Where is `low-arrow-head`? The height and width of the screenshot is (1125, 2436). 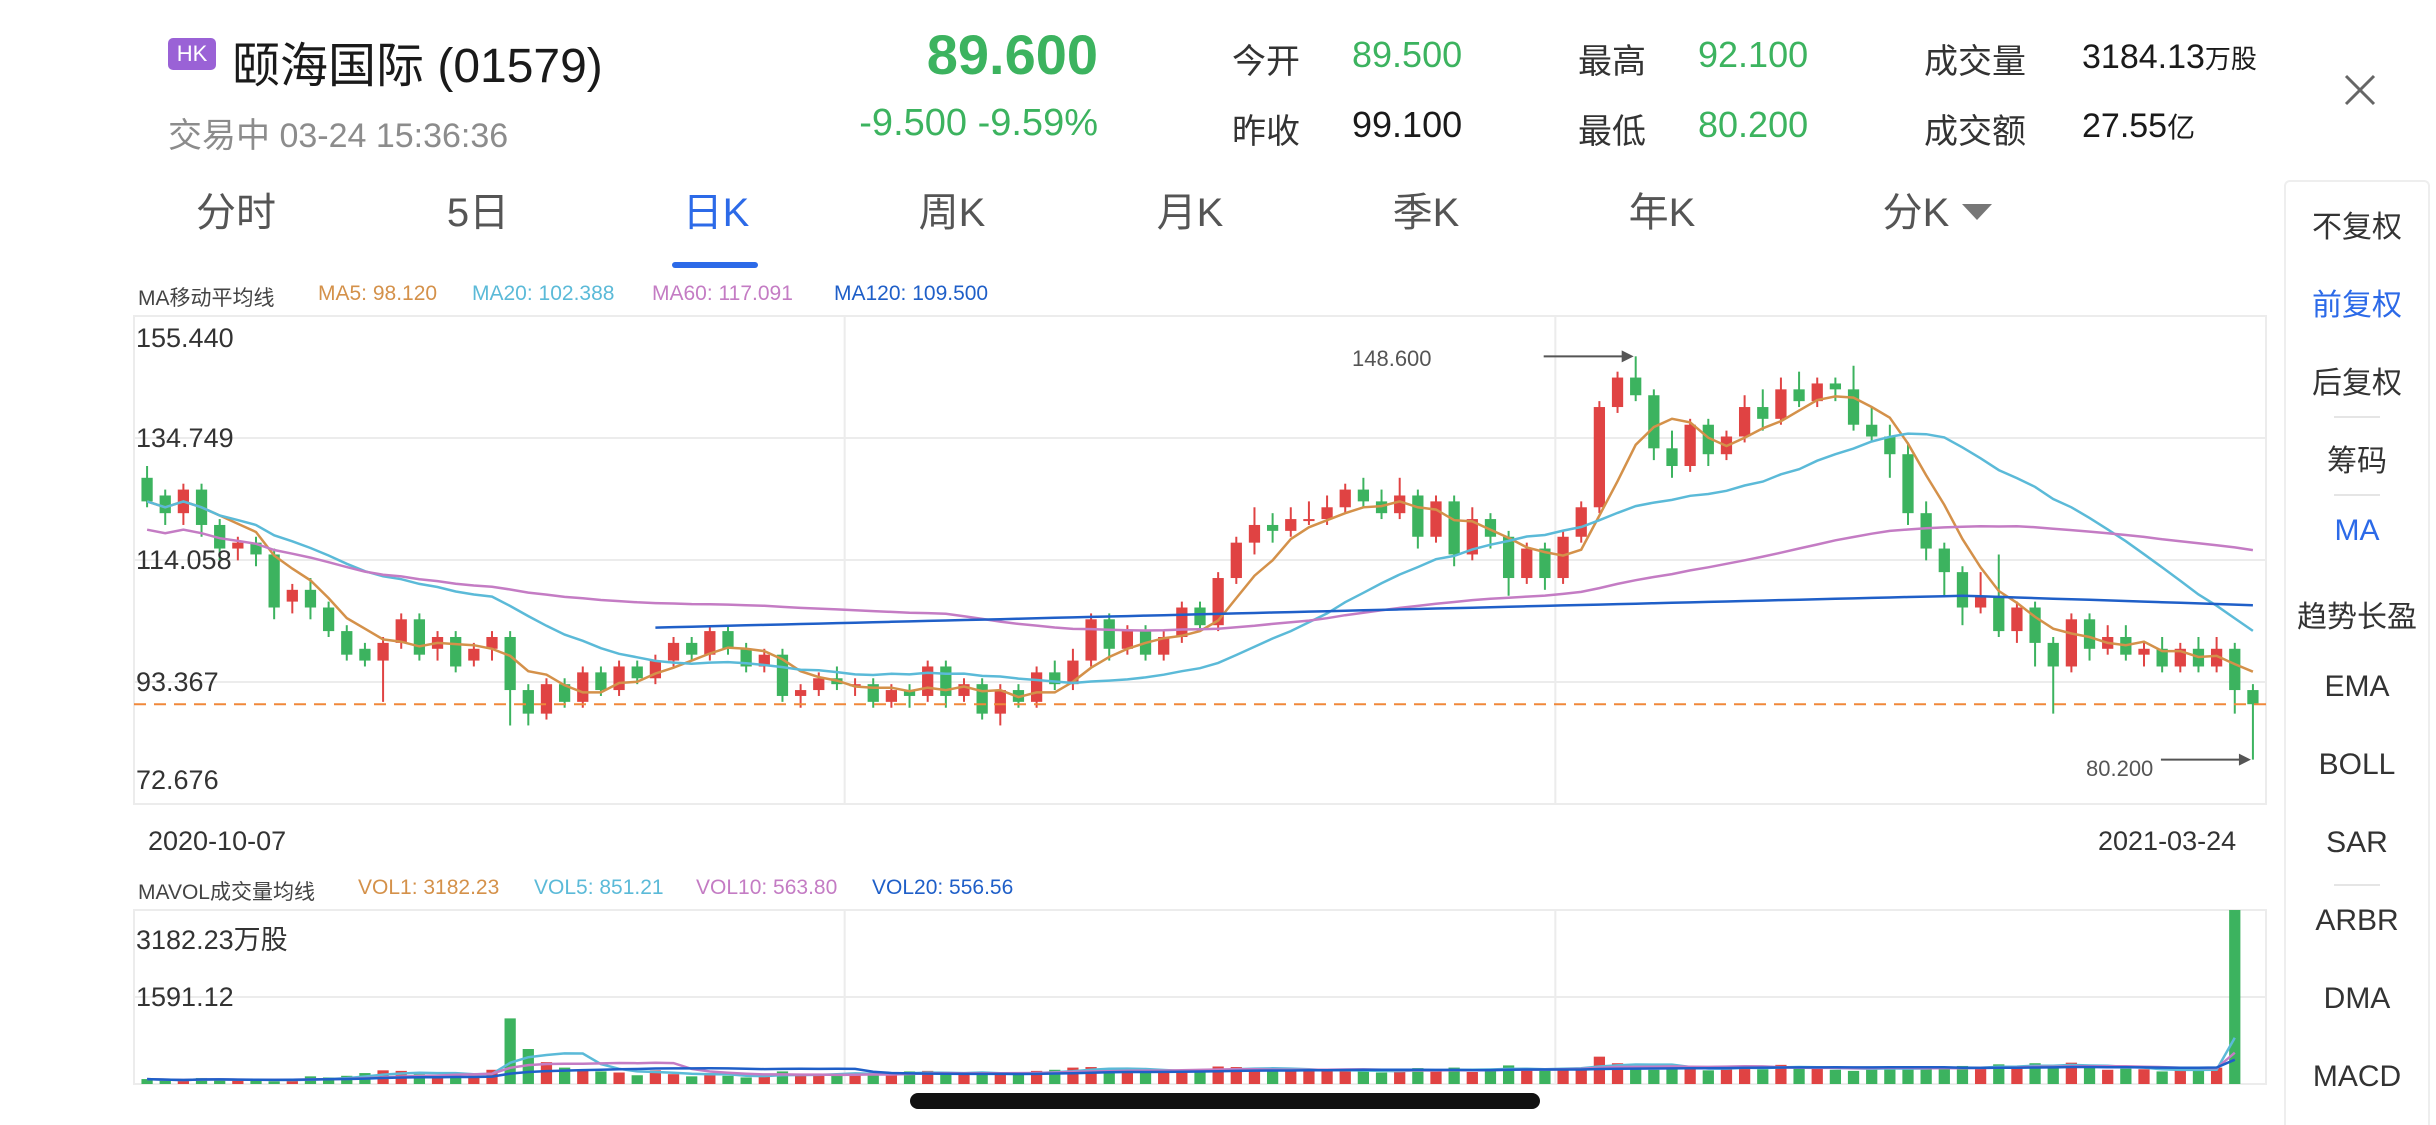
low-arrow-head is located at coordinates (2244, 759).